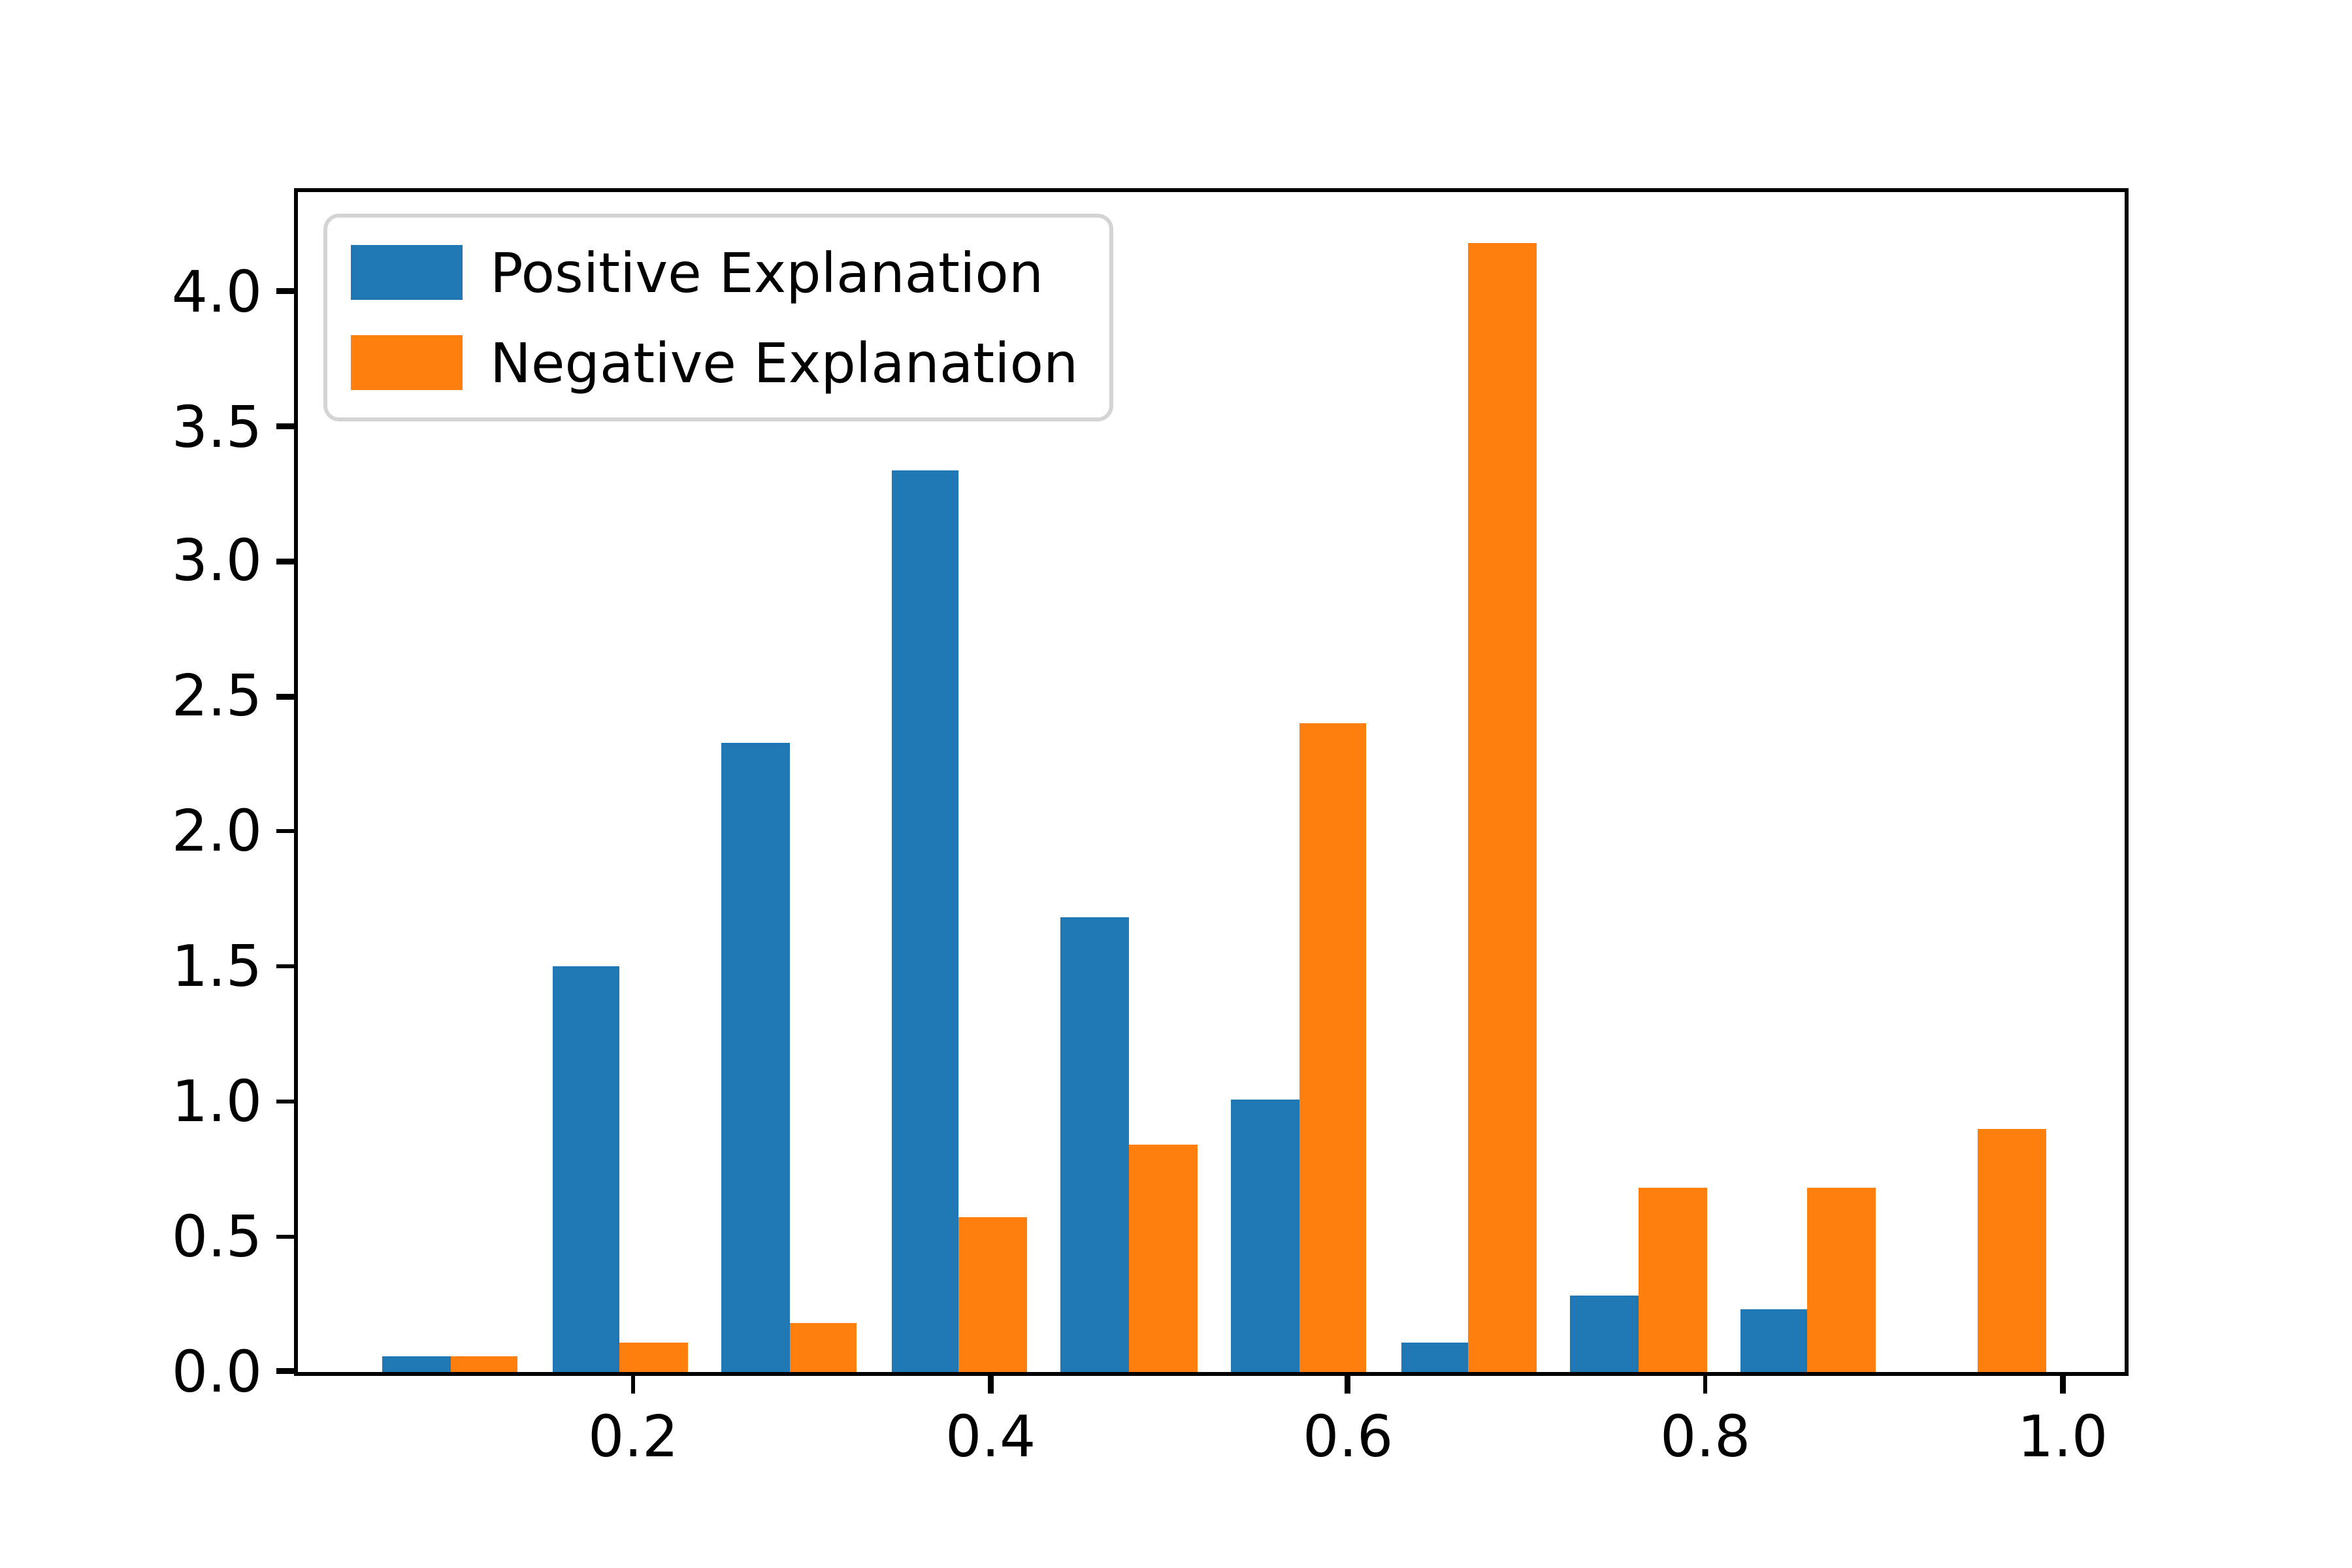  What do you see at coordinates (217, 1371) in the screenshot?
I see `y-tick-label: 0.0` at bounding box center [217, 1371].